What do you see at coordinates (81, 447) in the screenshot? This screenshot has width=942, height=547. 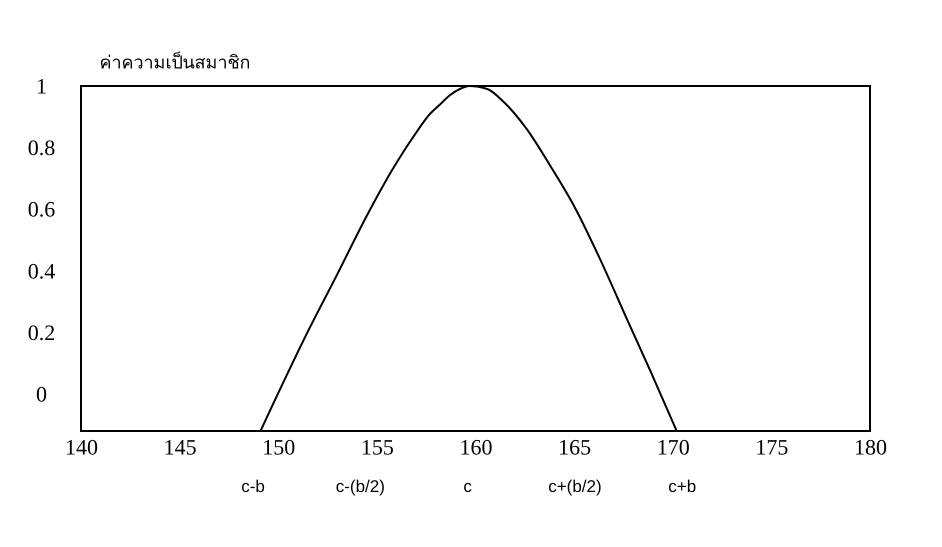 I see `x-tick-label: 140` at bounding box center [81, 447].